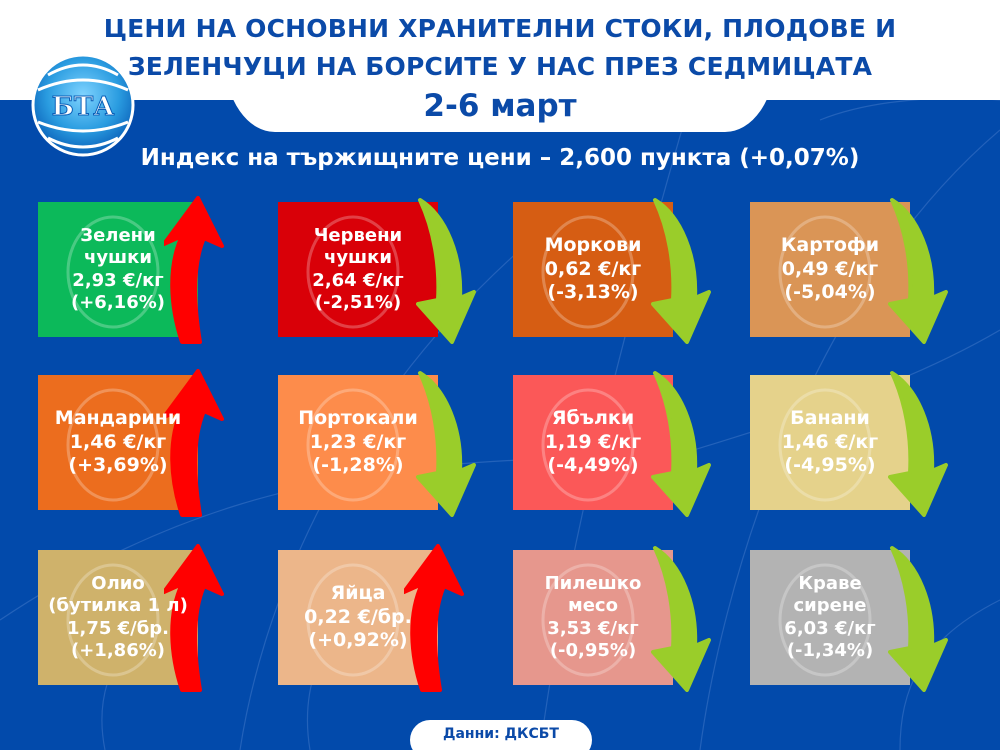 This screenshot has width=1000, height=750. I want to click on product-name: Яйца, so click(358, 592).